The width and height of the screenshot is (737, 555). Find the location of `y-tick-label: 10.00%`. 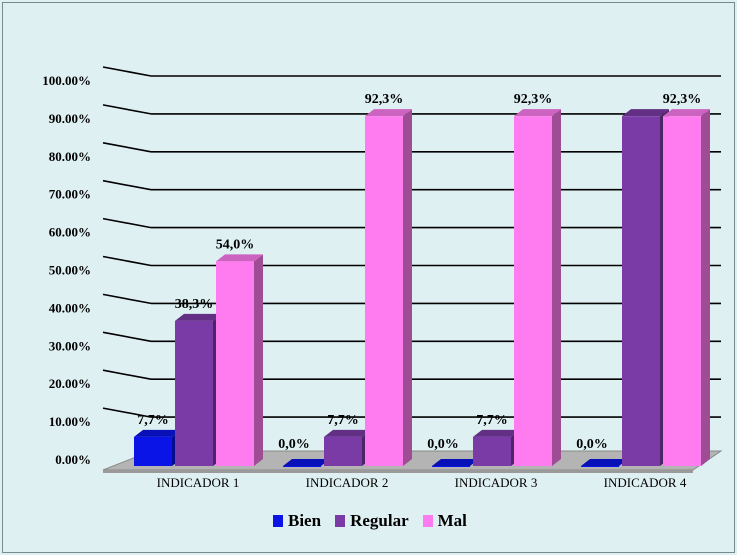

y-tick-label: 10.00% is located at coordinates (70, 421).